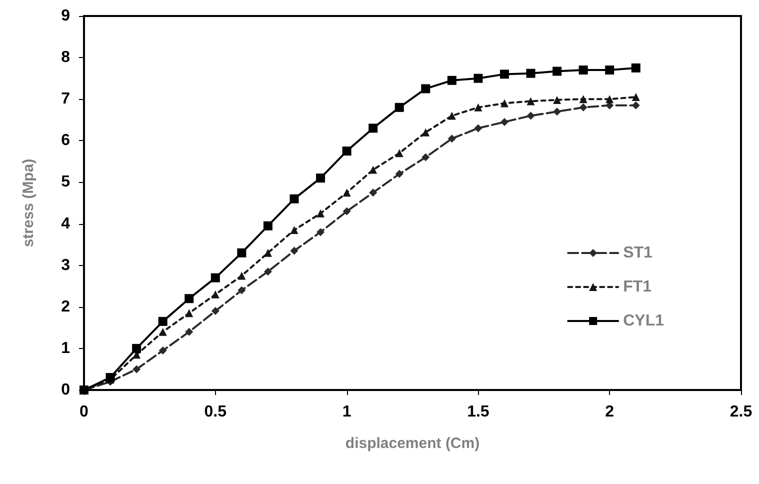 The height and width of the screenshot is (484, 759). Describe the element at coordinates (643, 321) in the screenshot. I see `legend-label: CYL1` at that location.